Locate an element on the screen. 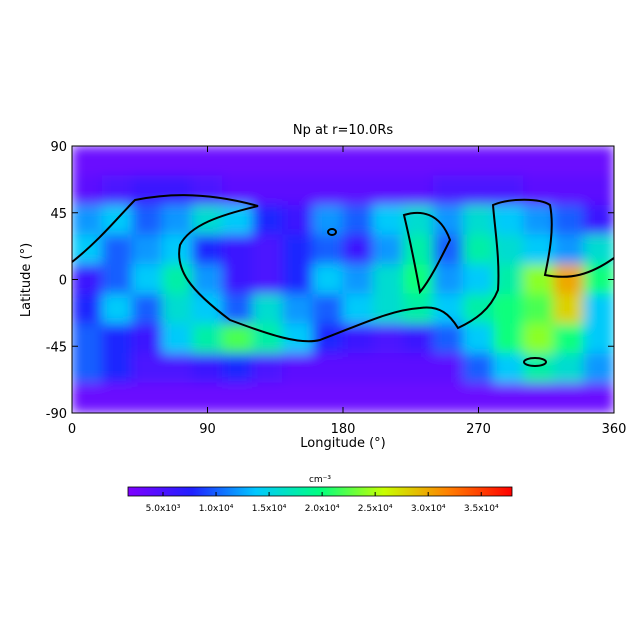 This screenshot has width=640, height=644. chart-title: Np at r=10.0Rs is located at coordinates (343, 130).